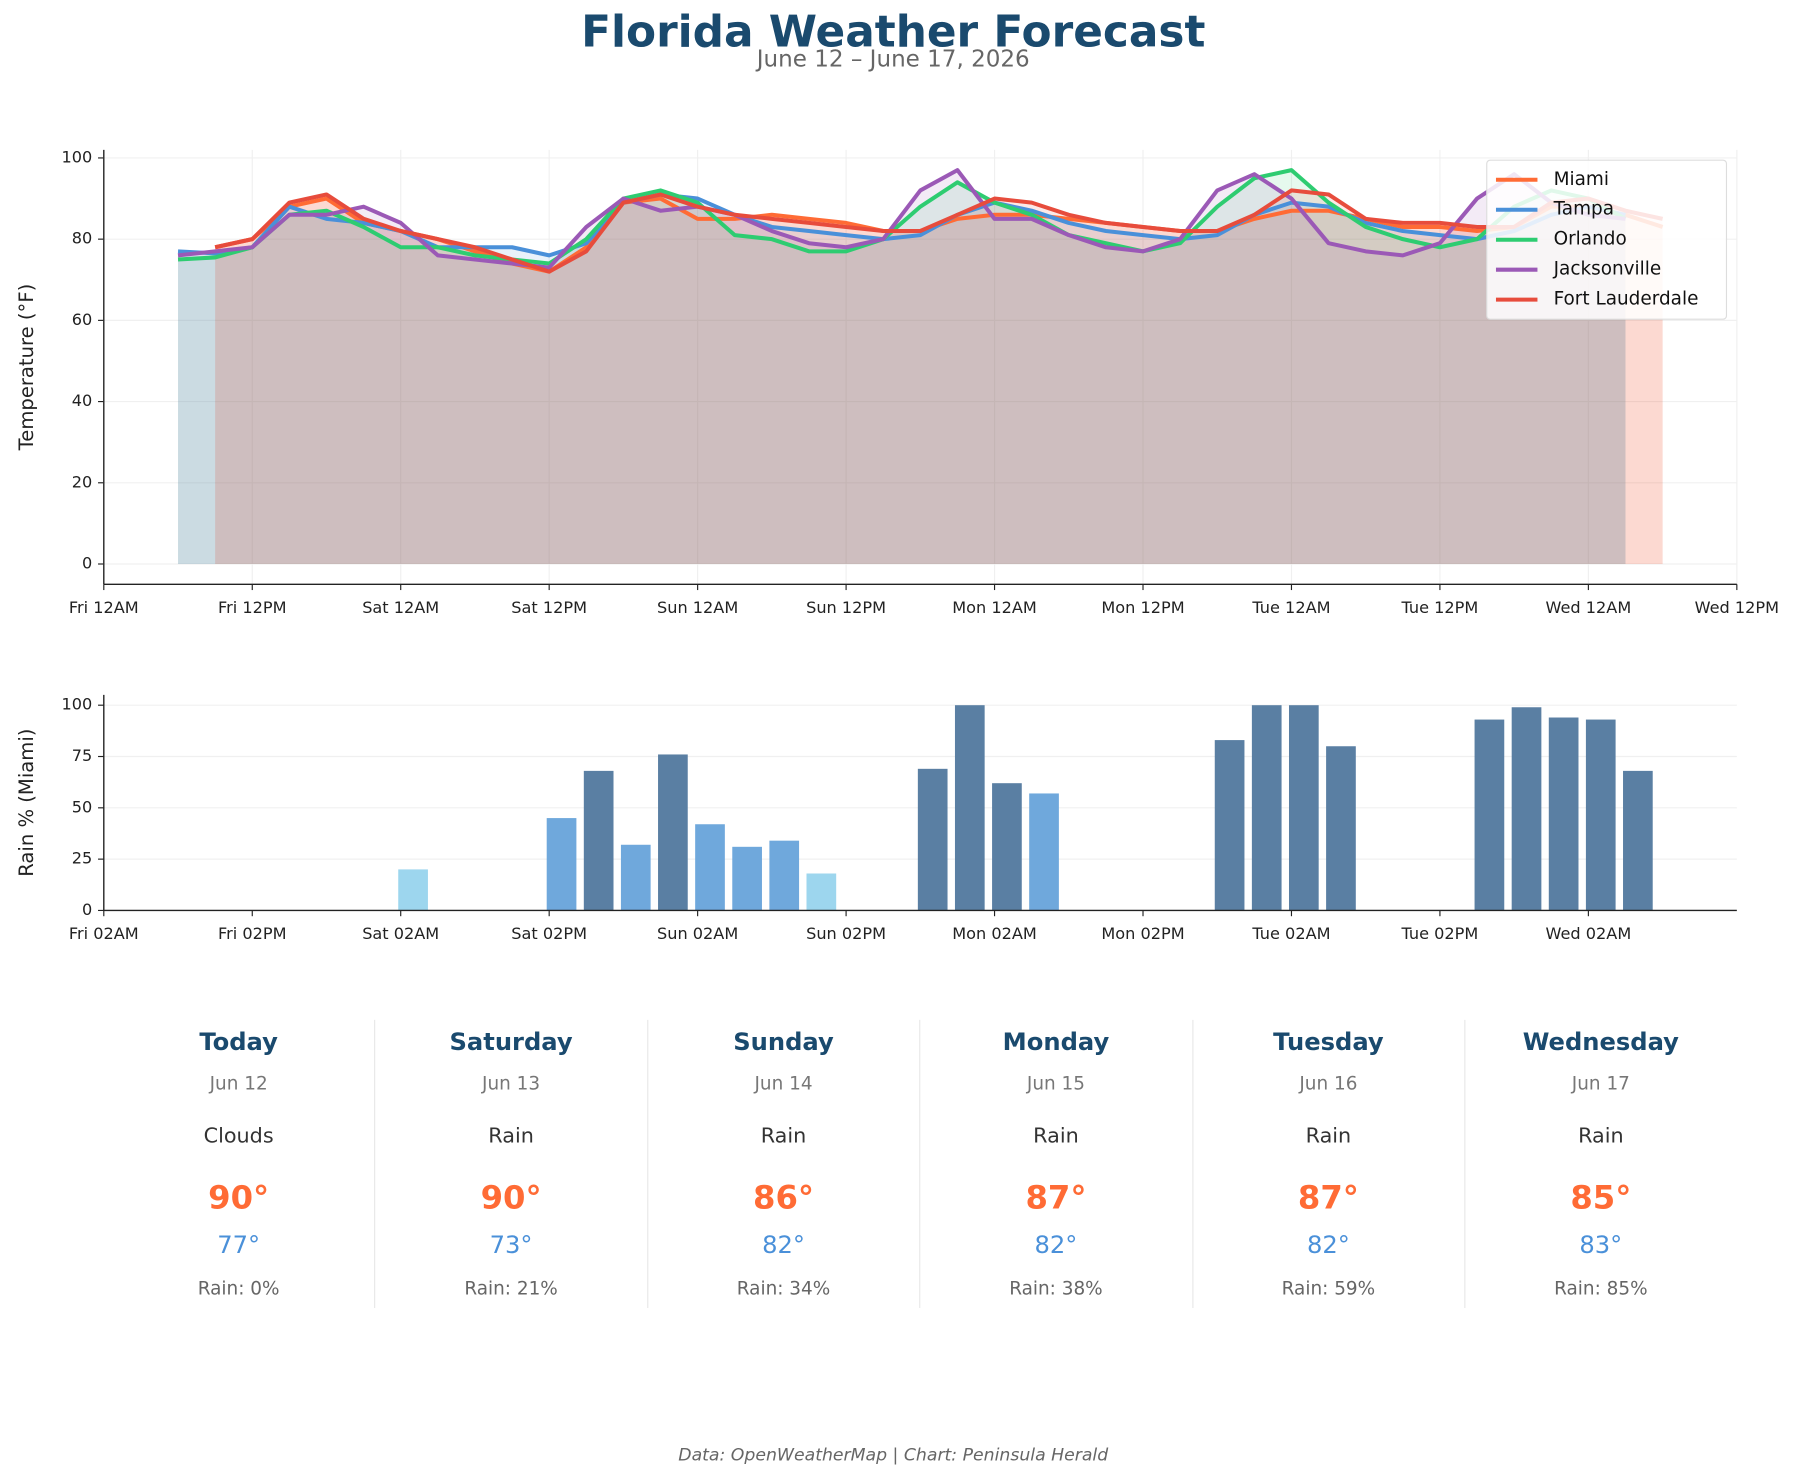  What do you see at coordinates (511, 1289) in the screenshot?
I see `card-rain: Rain: 21%` at bounding box center [511, 1289].